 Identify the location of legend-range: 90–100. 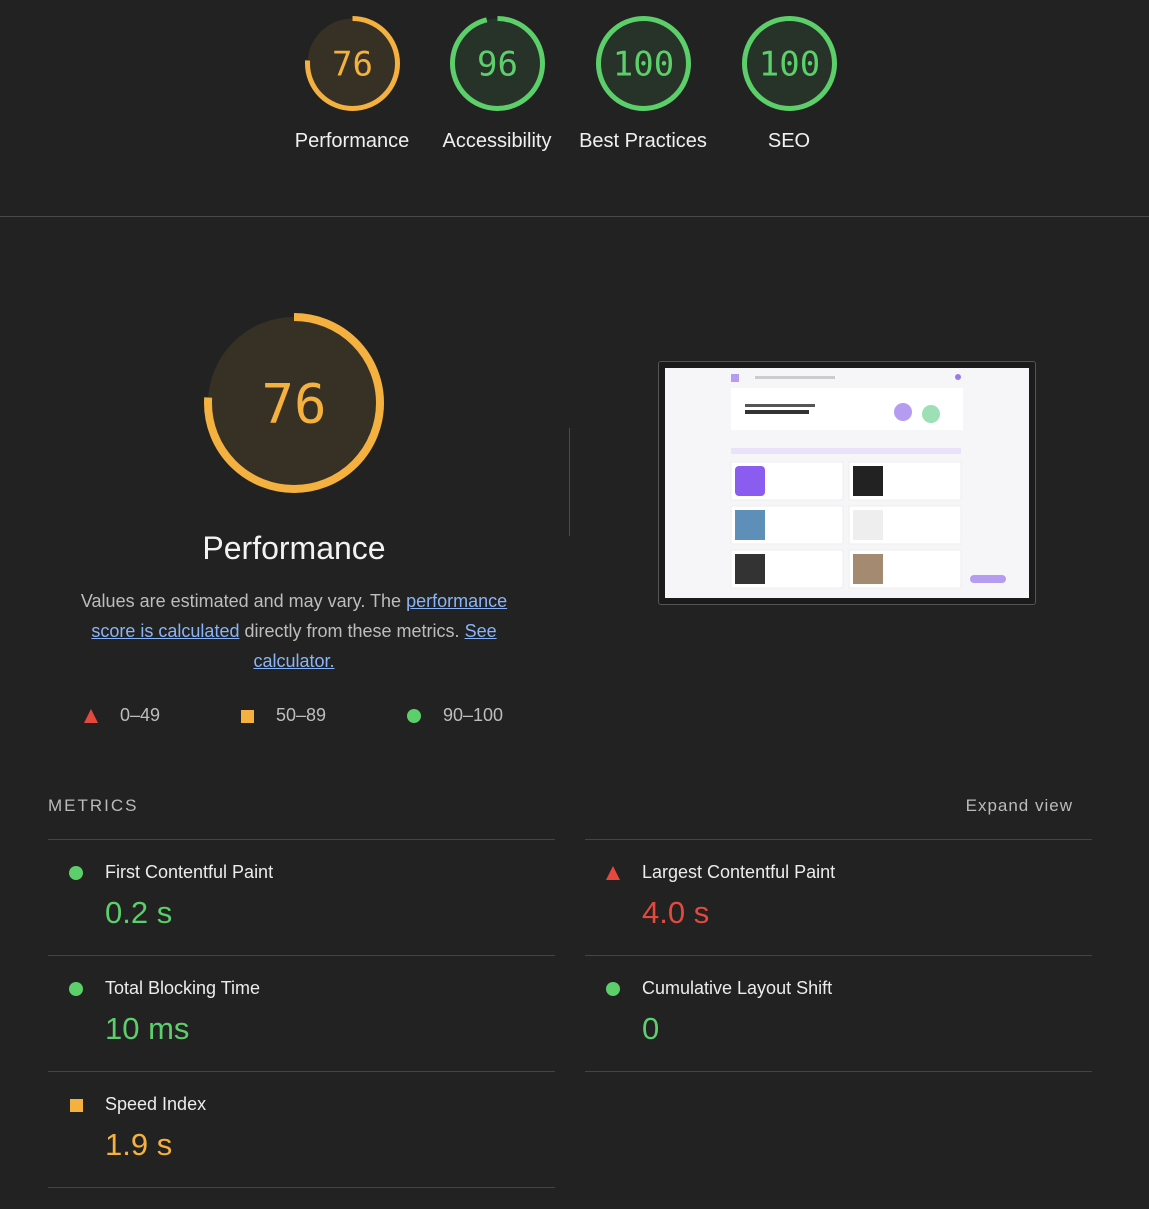
(473, 715).